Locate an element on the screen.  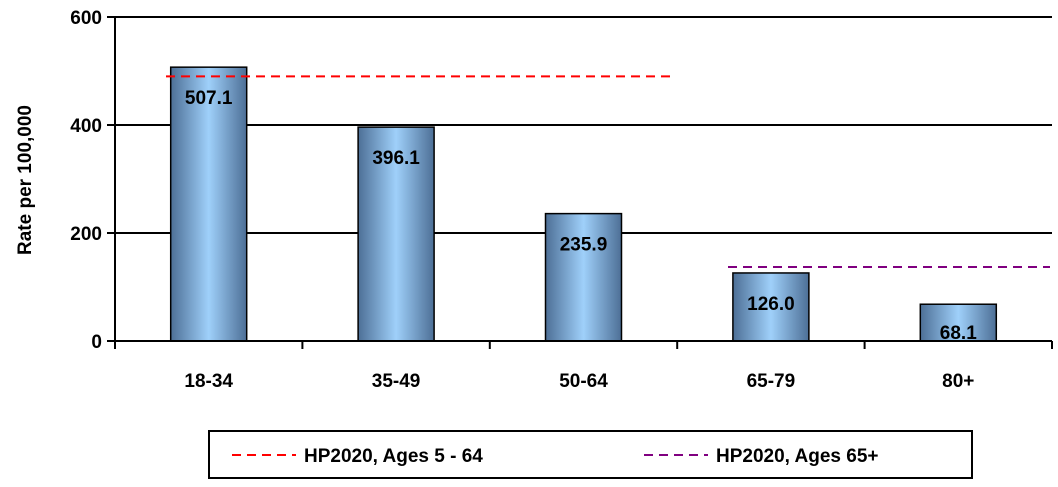
x-tick-label: 50-64 is located at coordinates (583, 381).